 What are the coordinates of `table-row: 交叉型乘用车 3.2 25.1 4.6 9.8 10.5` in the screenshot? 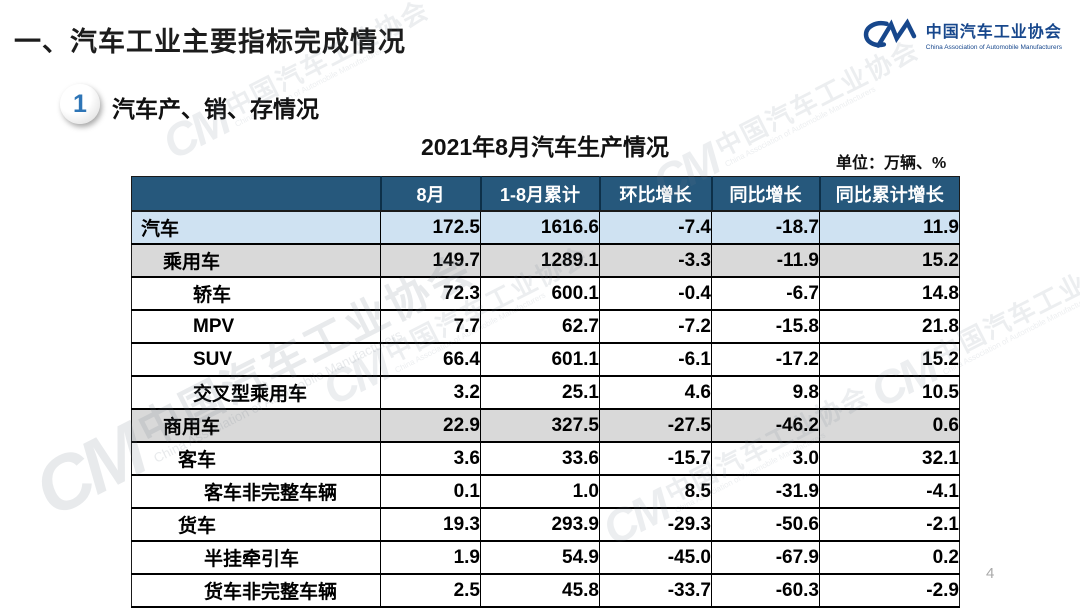 It's located at (545, 393).